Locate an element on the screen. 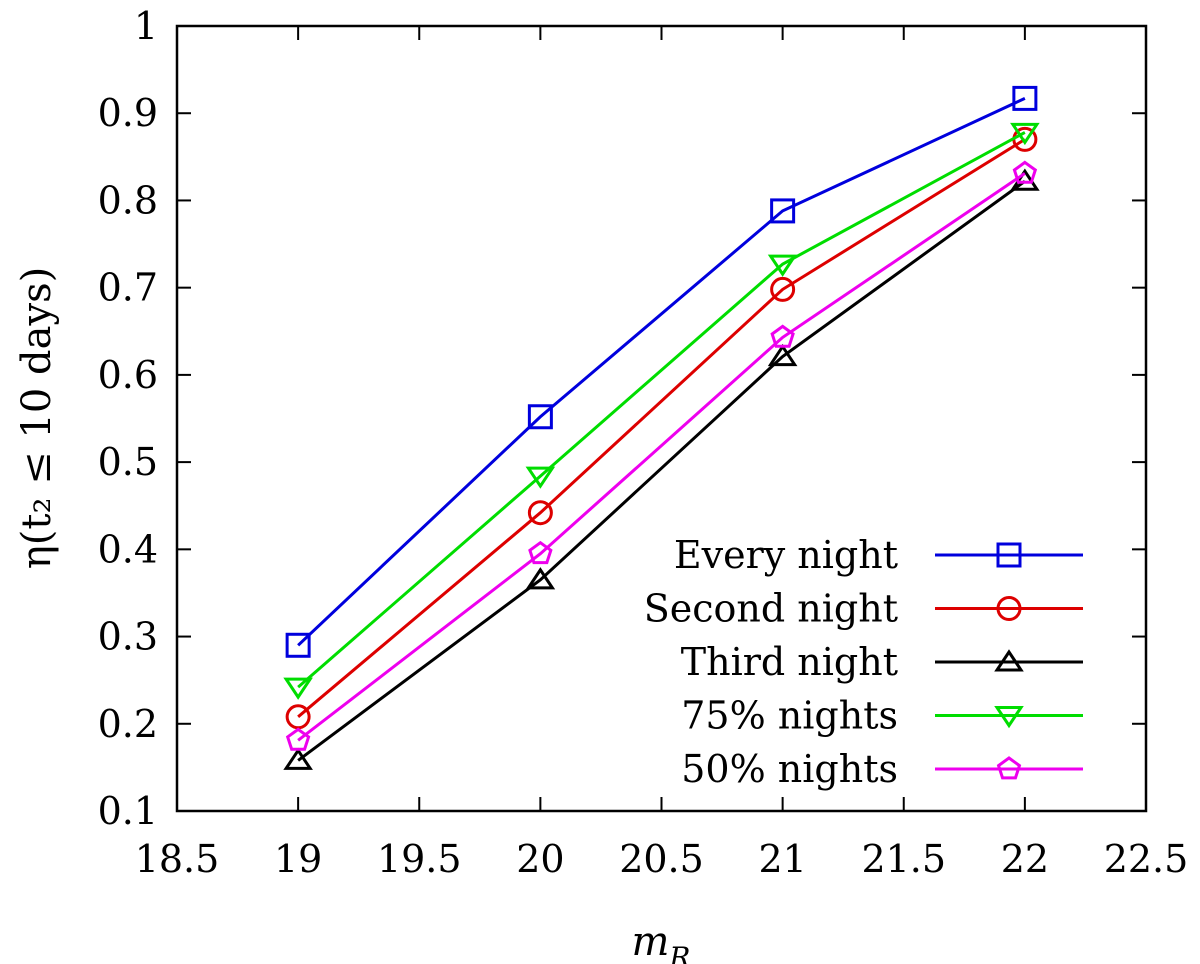  y-tick-label: 0.7 is located at coordinates (128, 288).